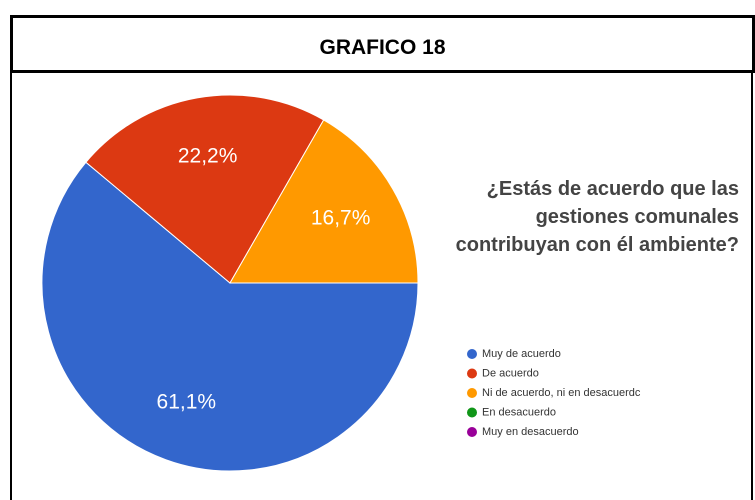  What do you see at coordinates (561, 393) in the screenshot?
I see `legend-label: Ni de acuerdo, ni en desacuerdc` at bounding box center [561, 393].